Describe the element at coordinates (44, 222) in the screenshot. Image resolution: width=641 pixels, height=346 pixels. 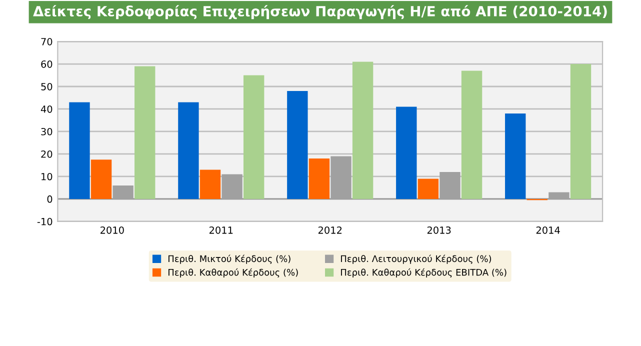
I see `y-tick-label: -10` at that location.